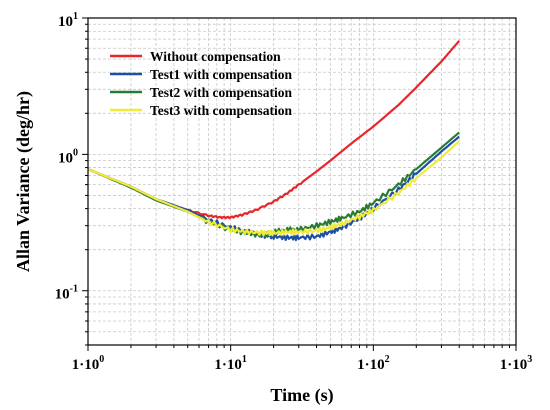 This screenshot has width=550, height=410. Describe the element at coordinates (230, 363) in the screenshot. I see `x-tick-label: 1·10¹` at that location.